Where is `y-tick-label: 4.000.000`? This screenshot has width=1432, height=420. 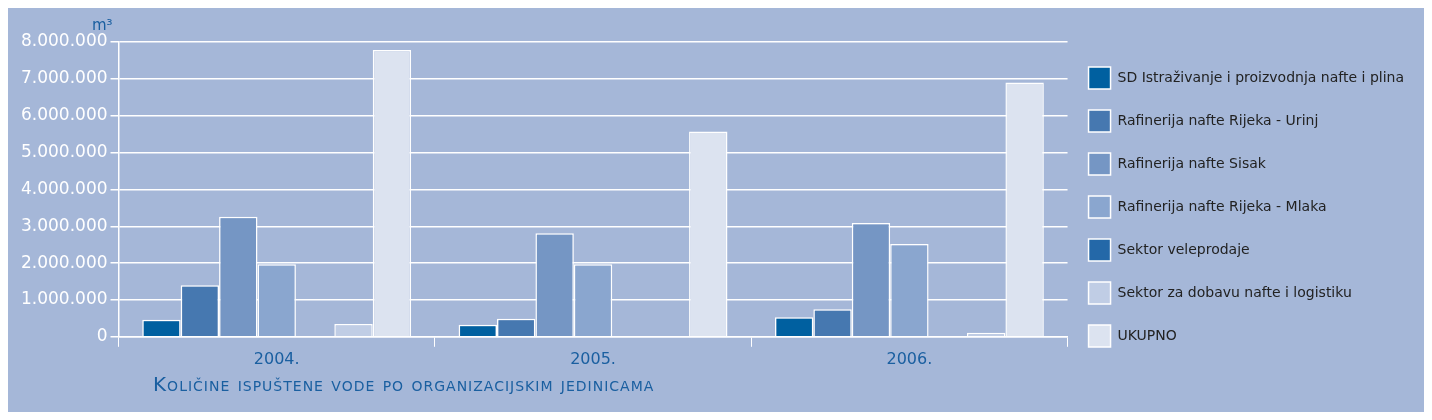 y-tick-label: 4.000.000 is located at coordinates (64, 187).